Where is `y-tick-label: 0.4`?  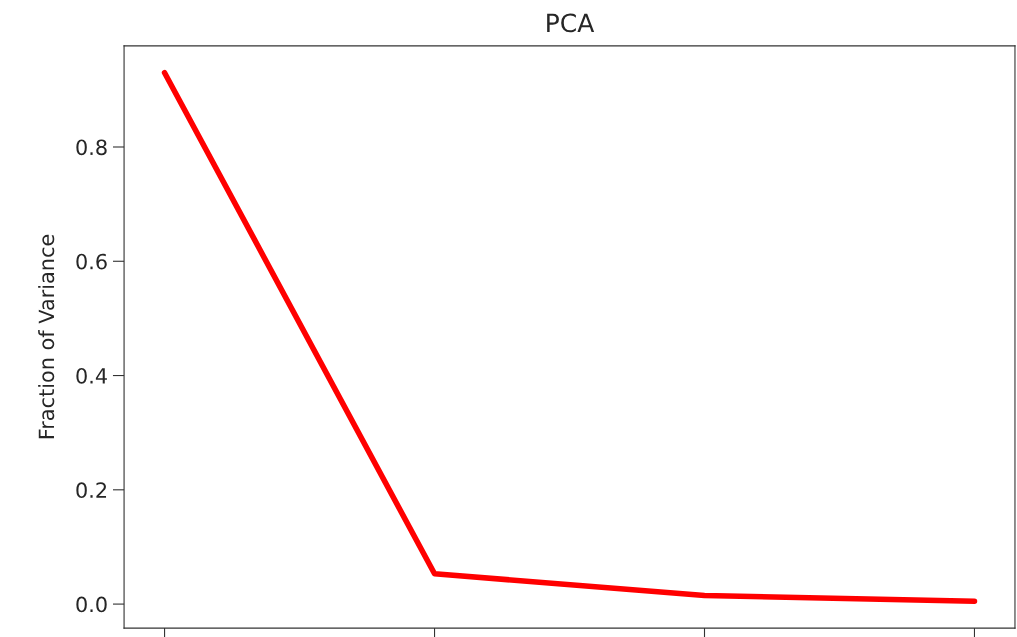 y-tick-label: 0.4 is located at coordinates (91, 375).